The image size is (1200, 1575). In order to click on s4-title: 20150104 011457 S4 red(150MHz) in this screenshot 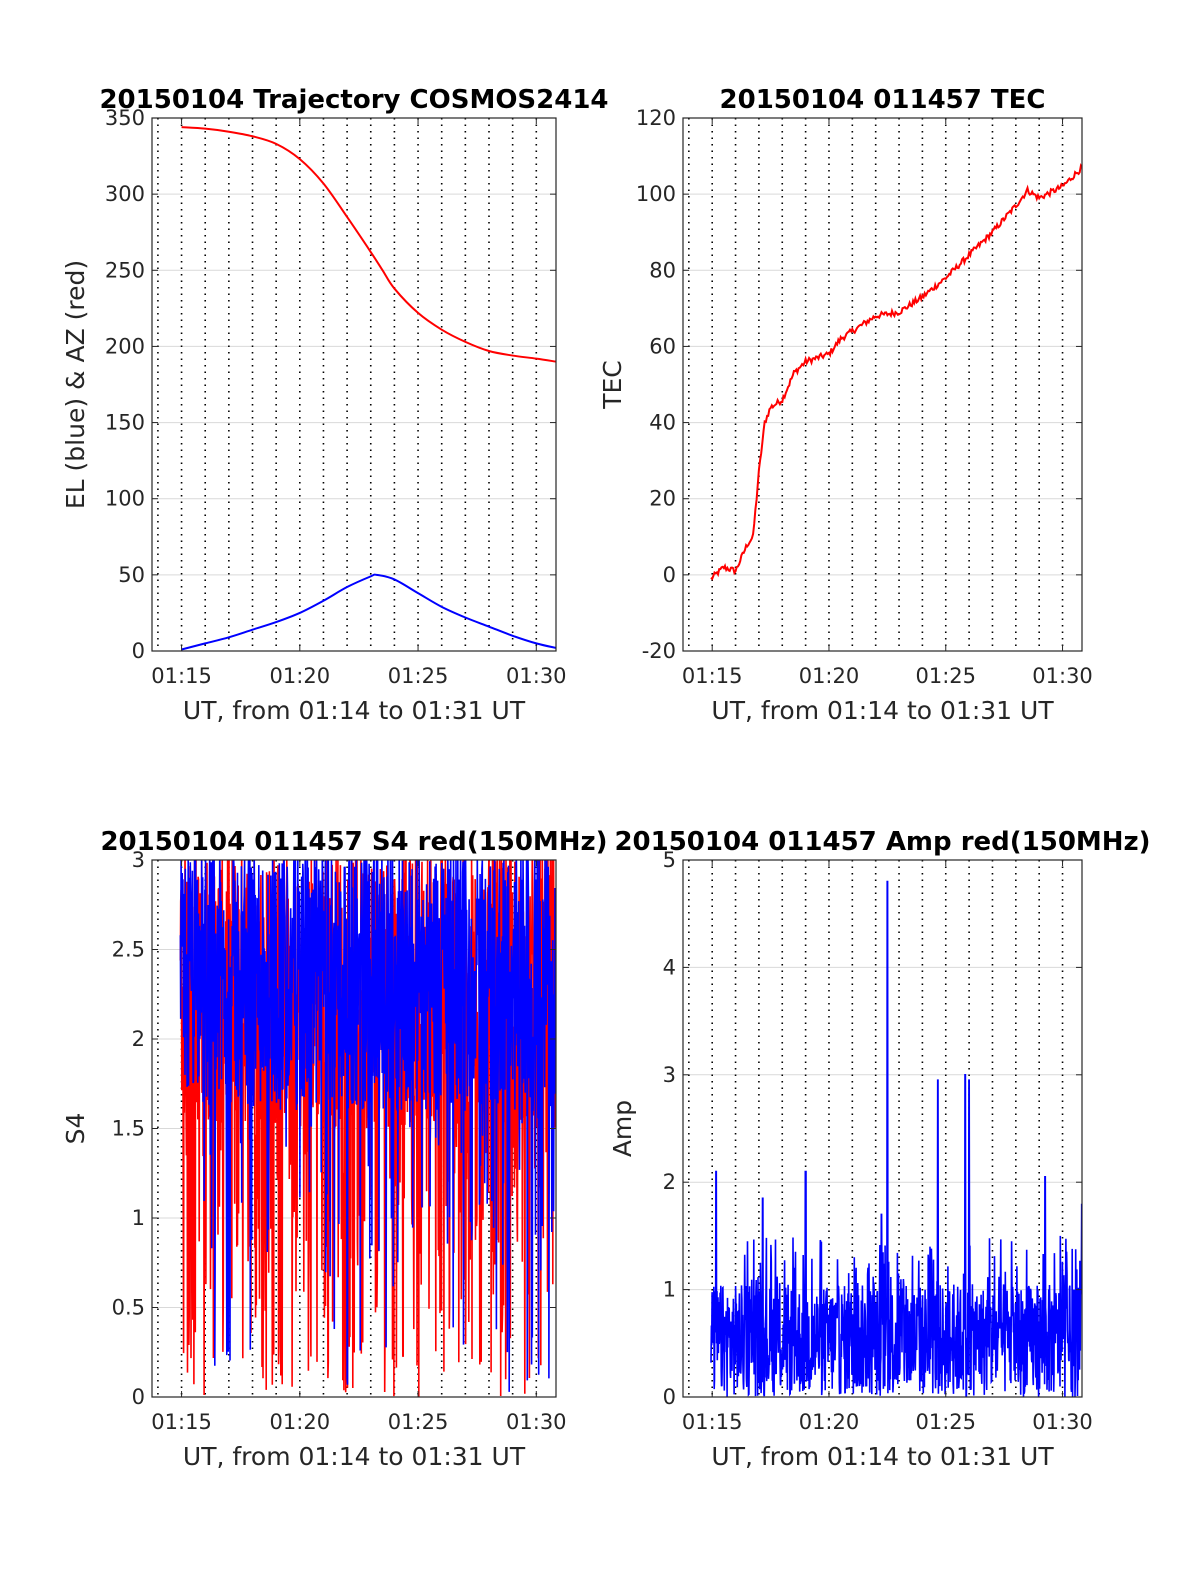, I will do `click(353, 842)`.